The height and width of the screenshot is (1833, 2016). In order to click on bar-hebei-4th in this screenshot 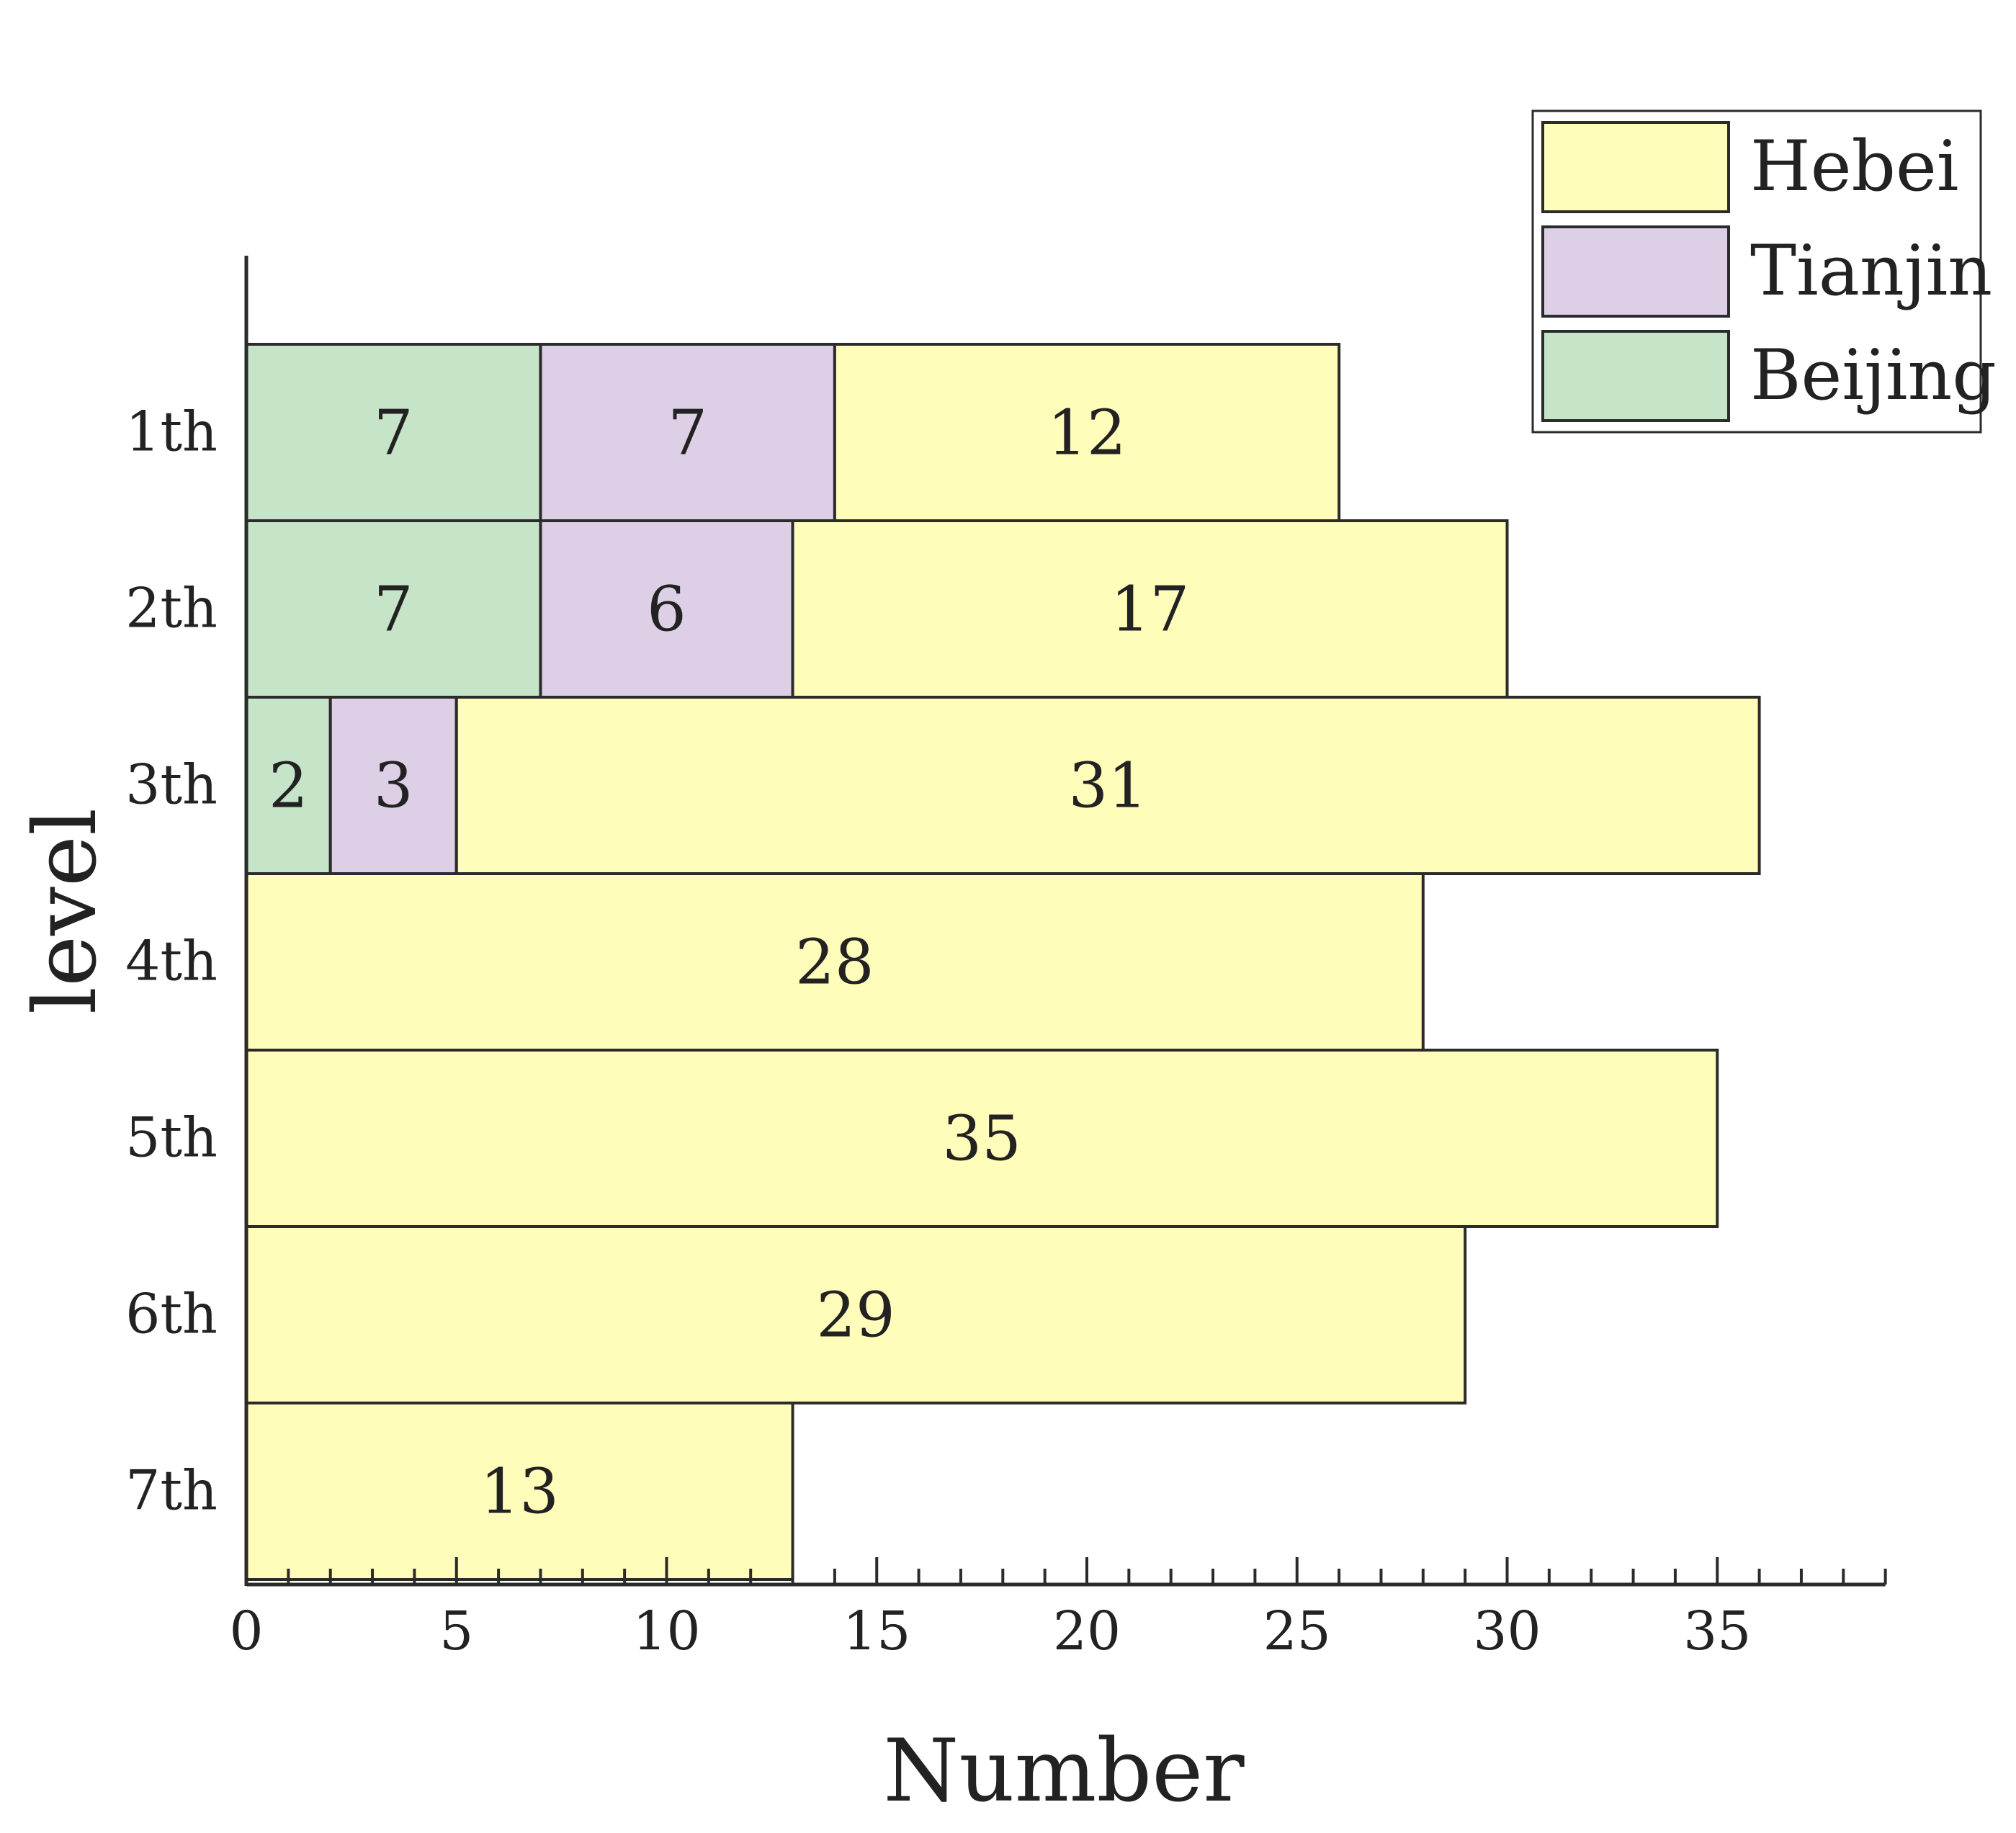, I will do `click(835, 962)`.